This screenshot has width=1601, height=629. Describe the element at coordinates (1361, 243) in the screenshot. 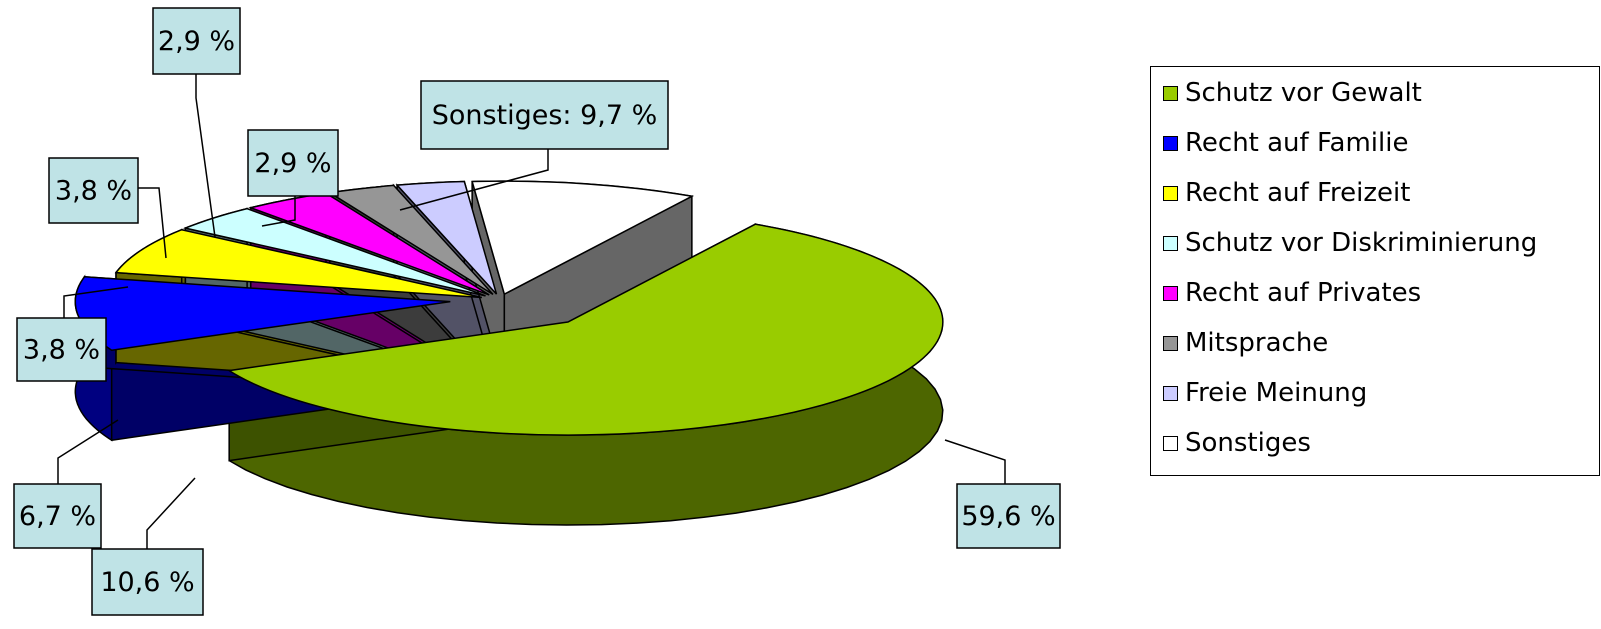

I see `legend-label: Schutz vor Diskriminierung` at that location.